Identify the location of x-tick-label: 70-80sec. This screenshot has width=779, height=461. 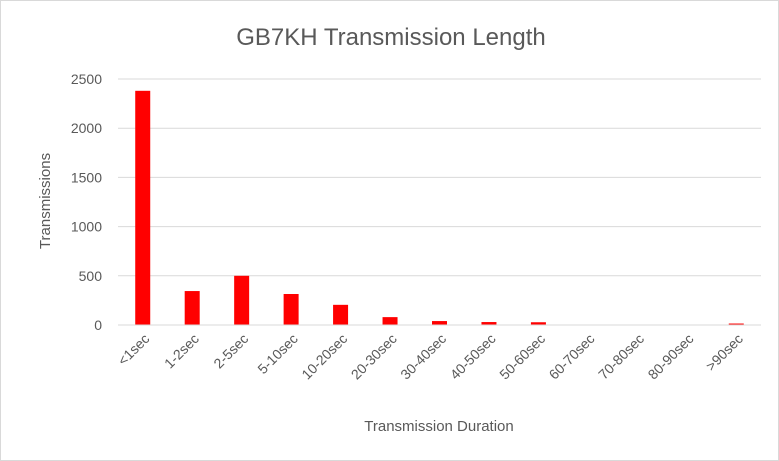
(621, 356).